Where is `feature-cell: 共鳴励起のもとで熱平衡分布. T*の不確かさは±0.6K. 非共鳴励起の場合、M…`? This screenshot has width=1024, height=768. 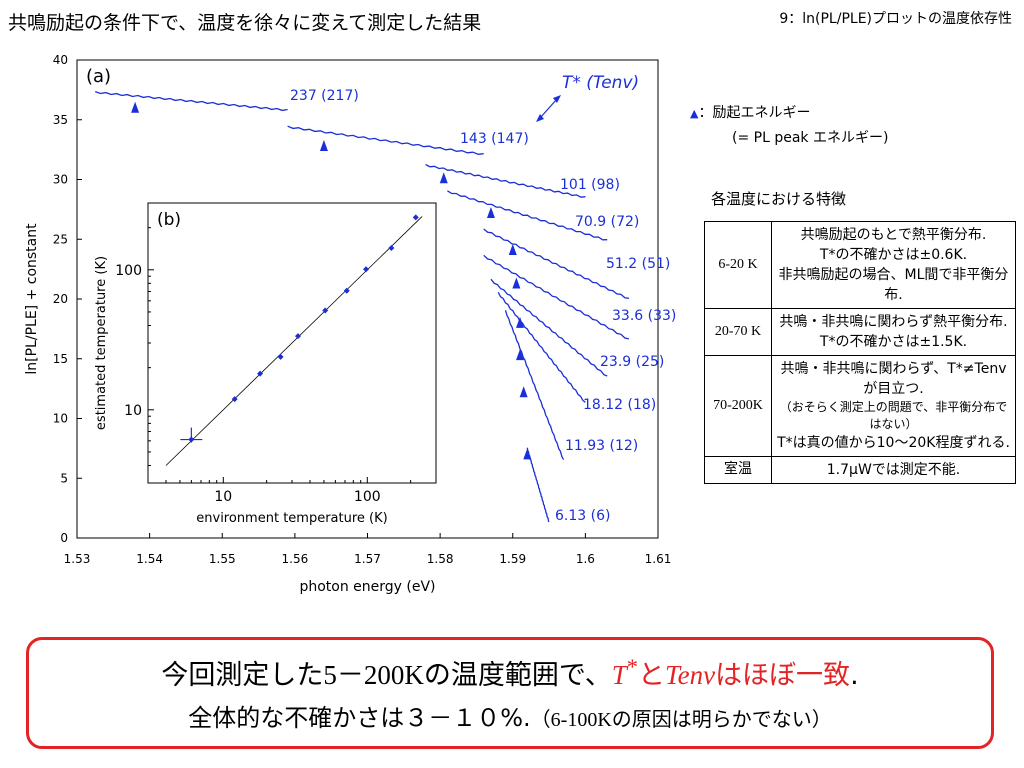 feature-cell: 共鳴励起のもとで熱平衡分布. T*の不確かさは±0.6K. 非共鳴励起の場合、M… is located at coordinates (893, 265).